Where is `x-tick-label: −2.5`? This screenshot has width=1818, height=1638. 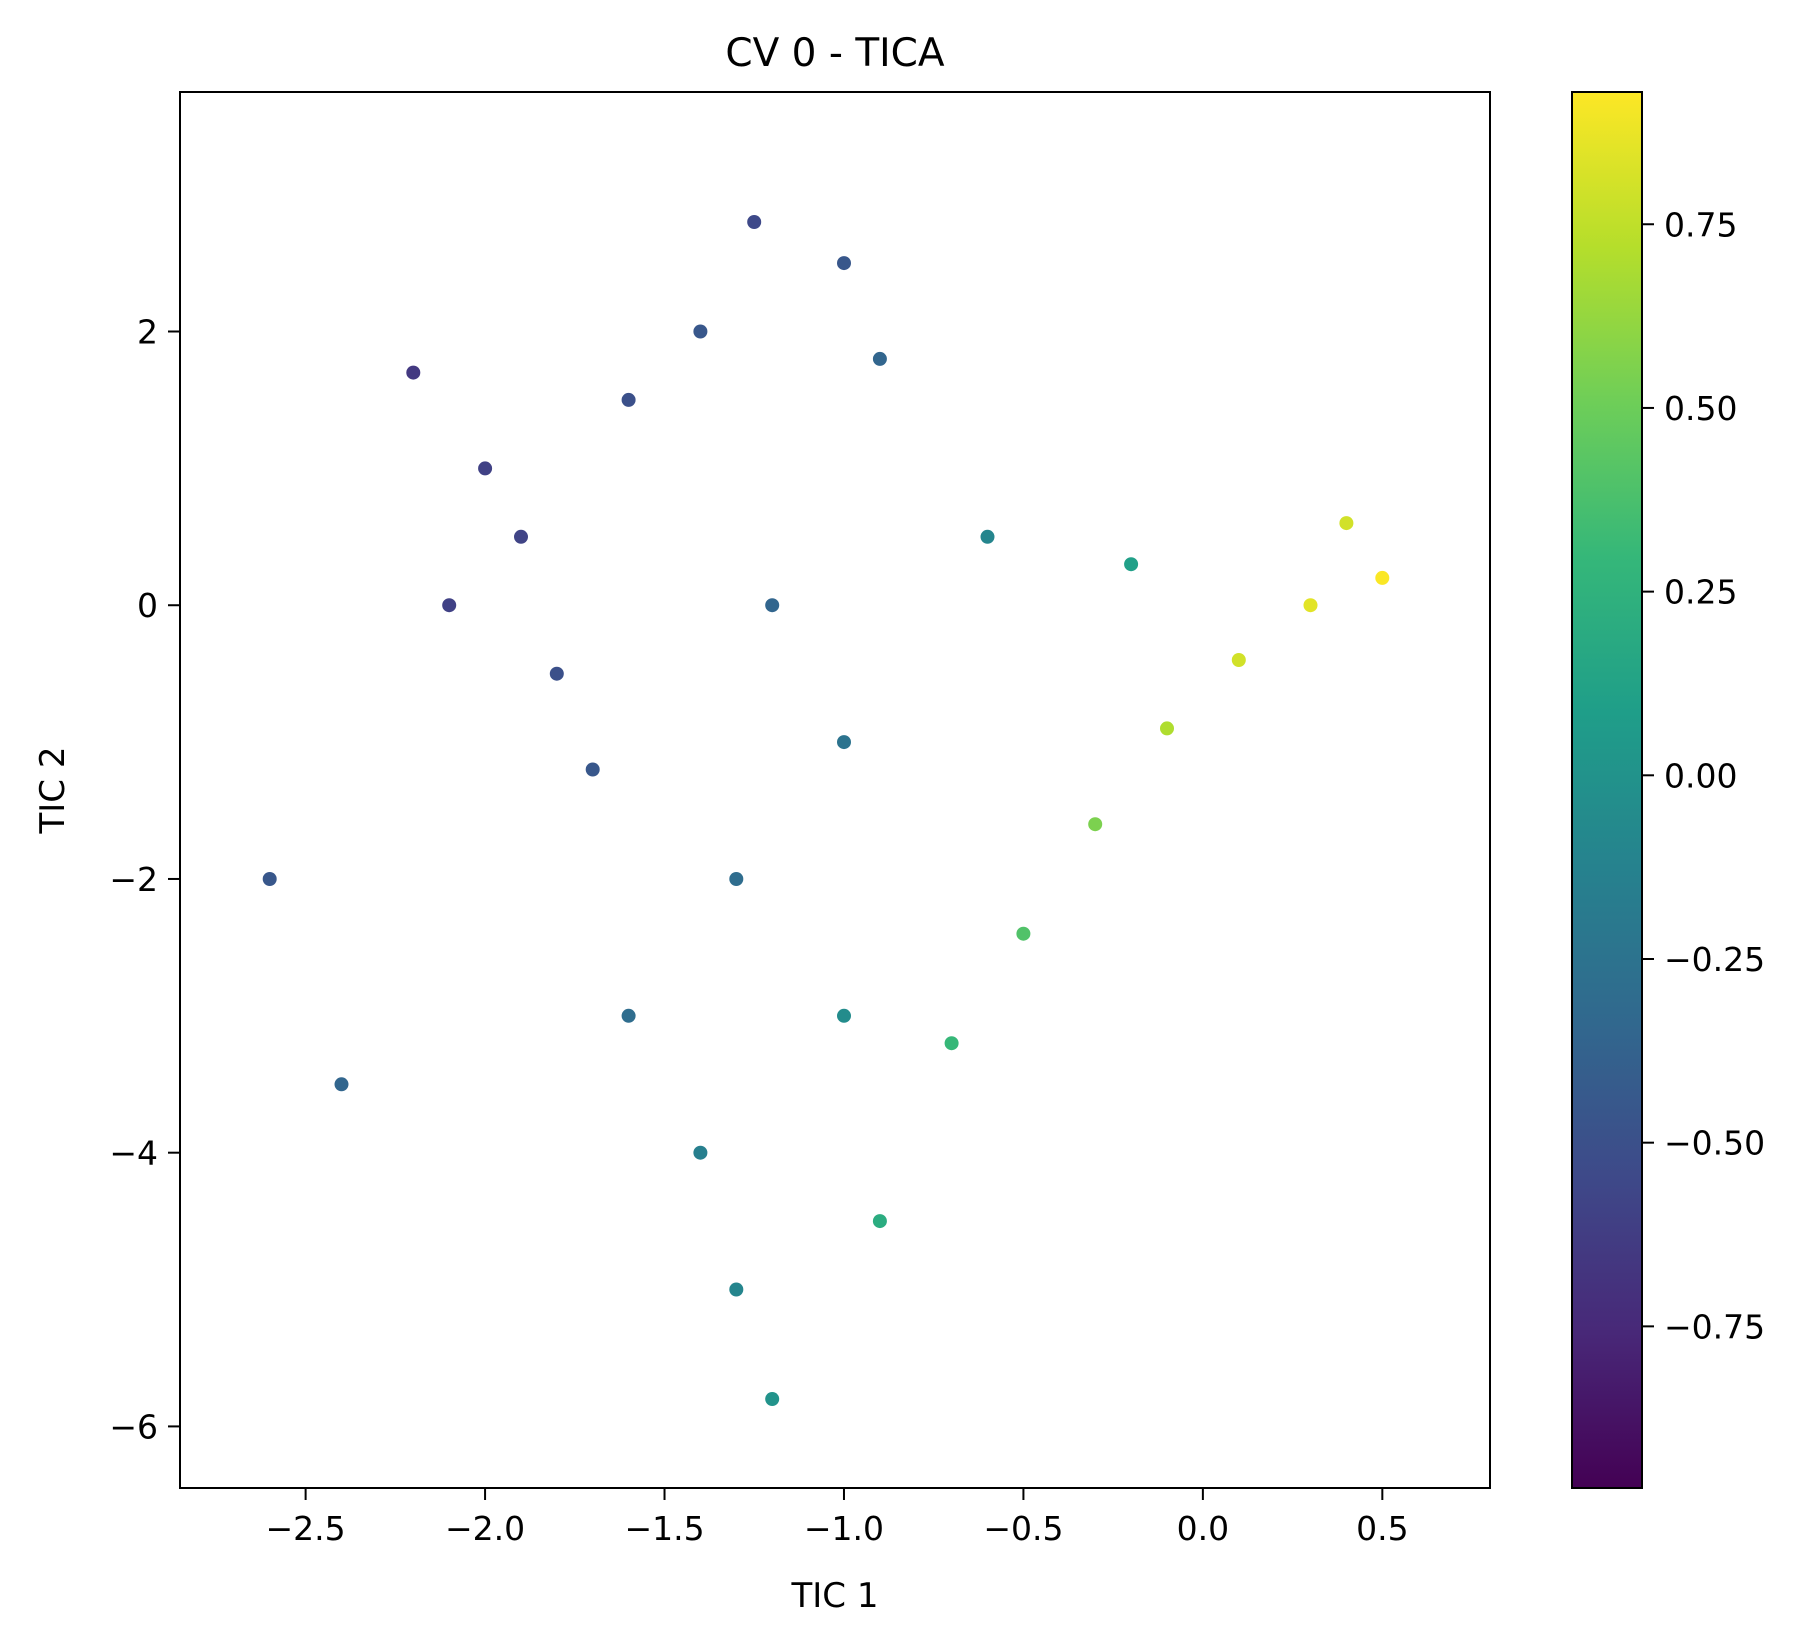 x-tick-label: −2.5 is located at coordinates (306, 1528).